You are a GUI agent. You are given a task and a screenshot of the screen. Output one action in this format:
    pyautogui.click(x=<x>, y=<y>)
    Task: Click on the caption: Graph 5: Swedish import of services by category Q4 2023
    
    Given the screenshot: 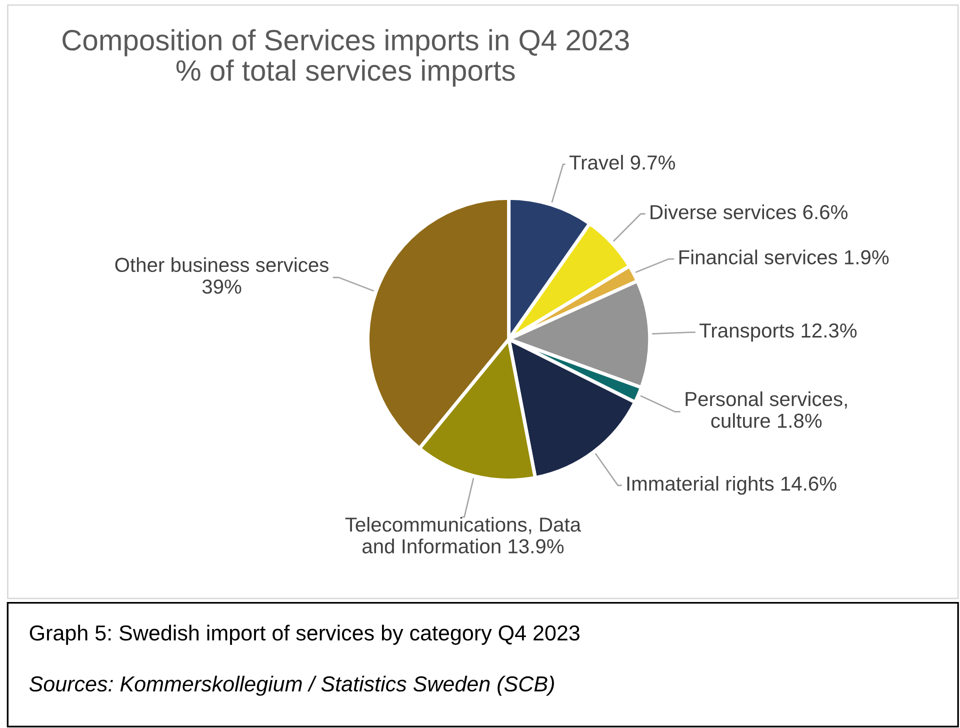 What is the action you would take?
    pyautogui.click(x=305, y=634)
    